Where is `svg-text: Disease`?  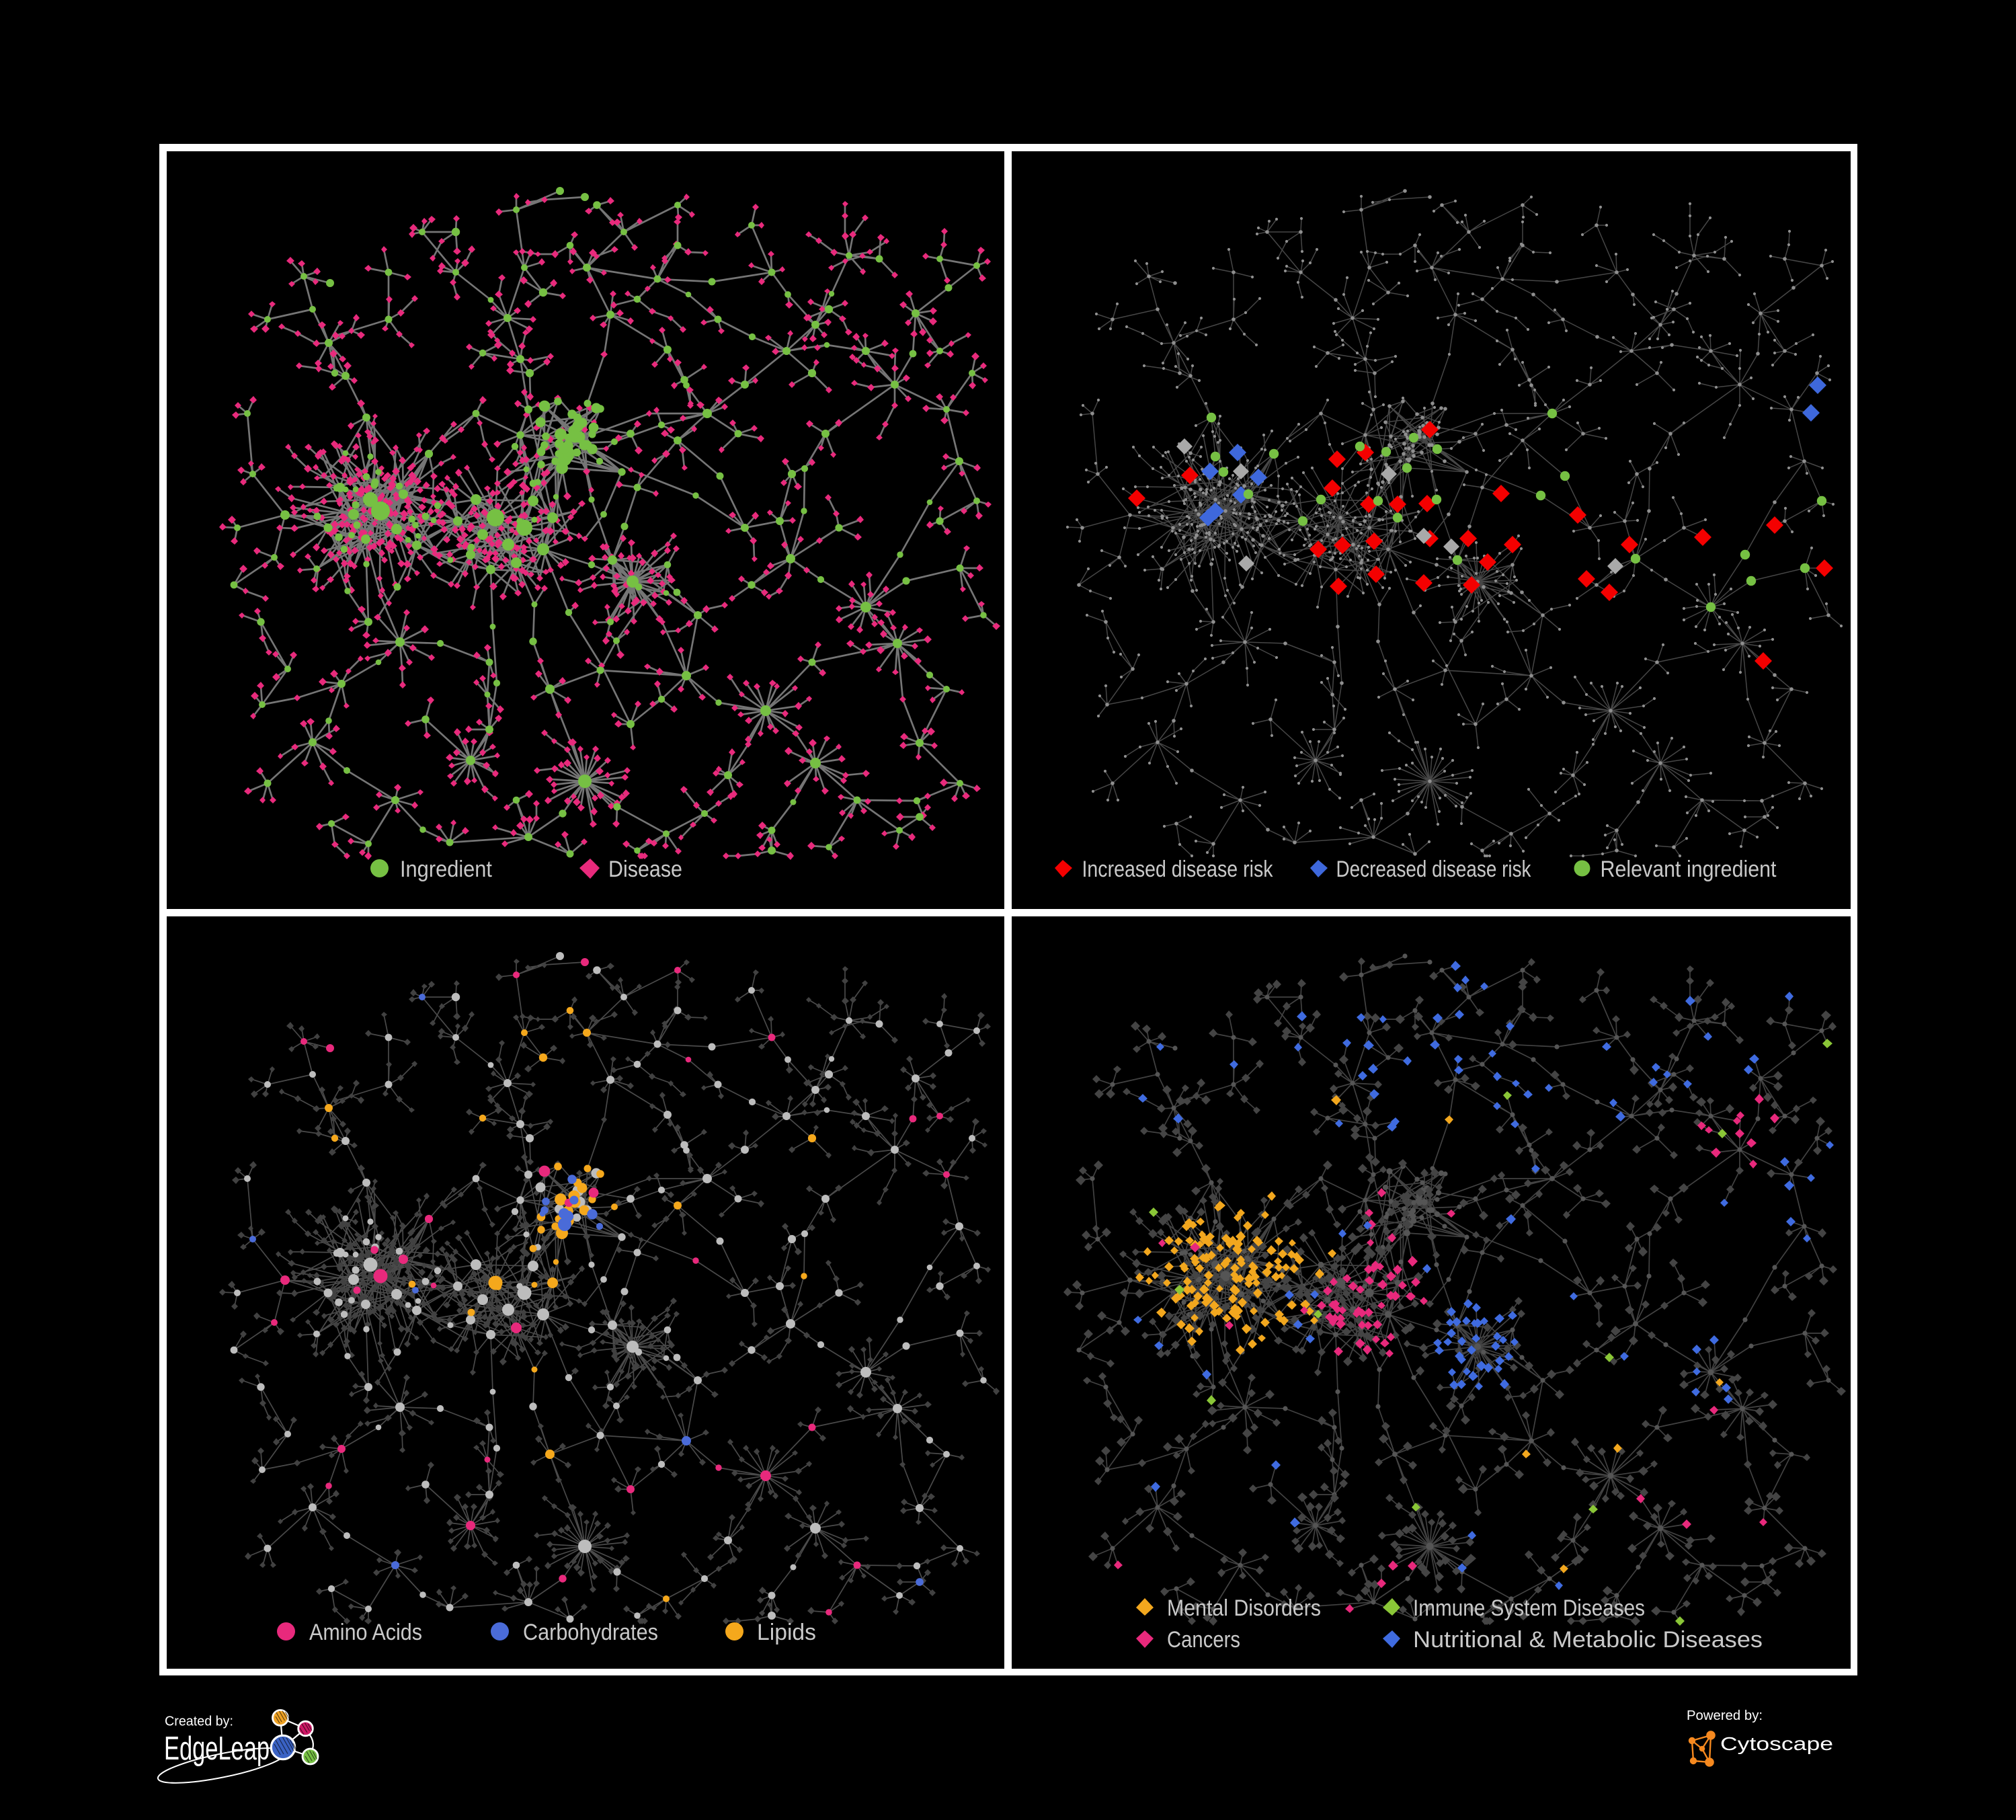 svg-text: Disease is located at coordinates (645, 869).